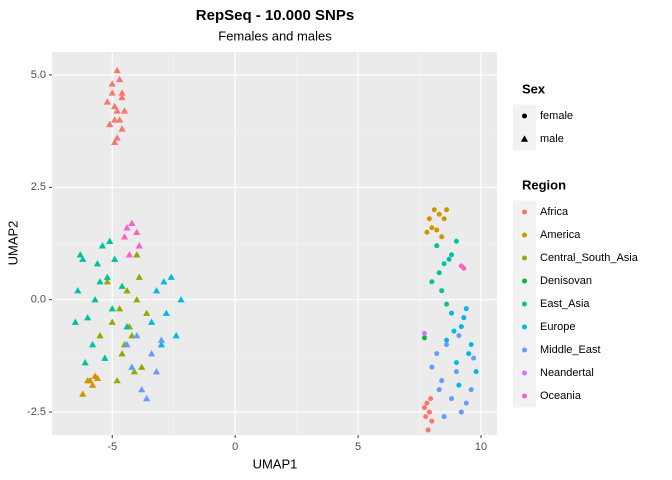 Image resolution: width=672 pixels, height=480 pixels. Describe the element at coordinates (38, 187) in the screenshot. I see `y-tick-label: 2.5` at that location.